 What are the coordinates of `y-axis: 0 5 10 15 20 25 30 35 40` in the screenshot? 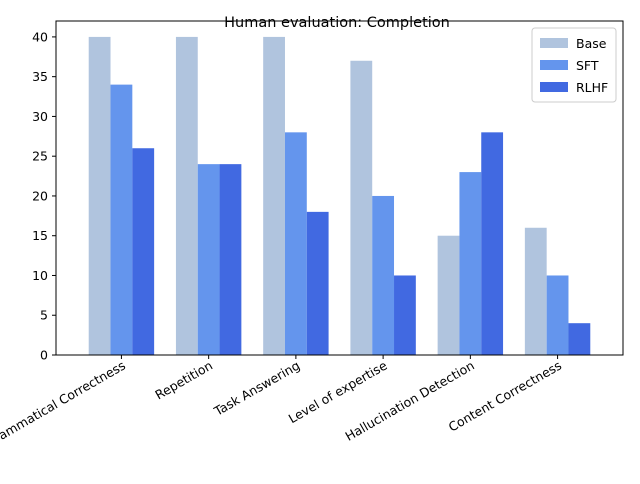 It's located at (44, 196).